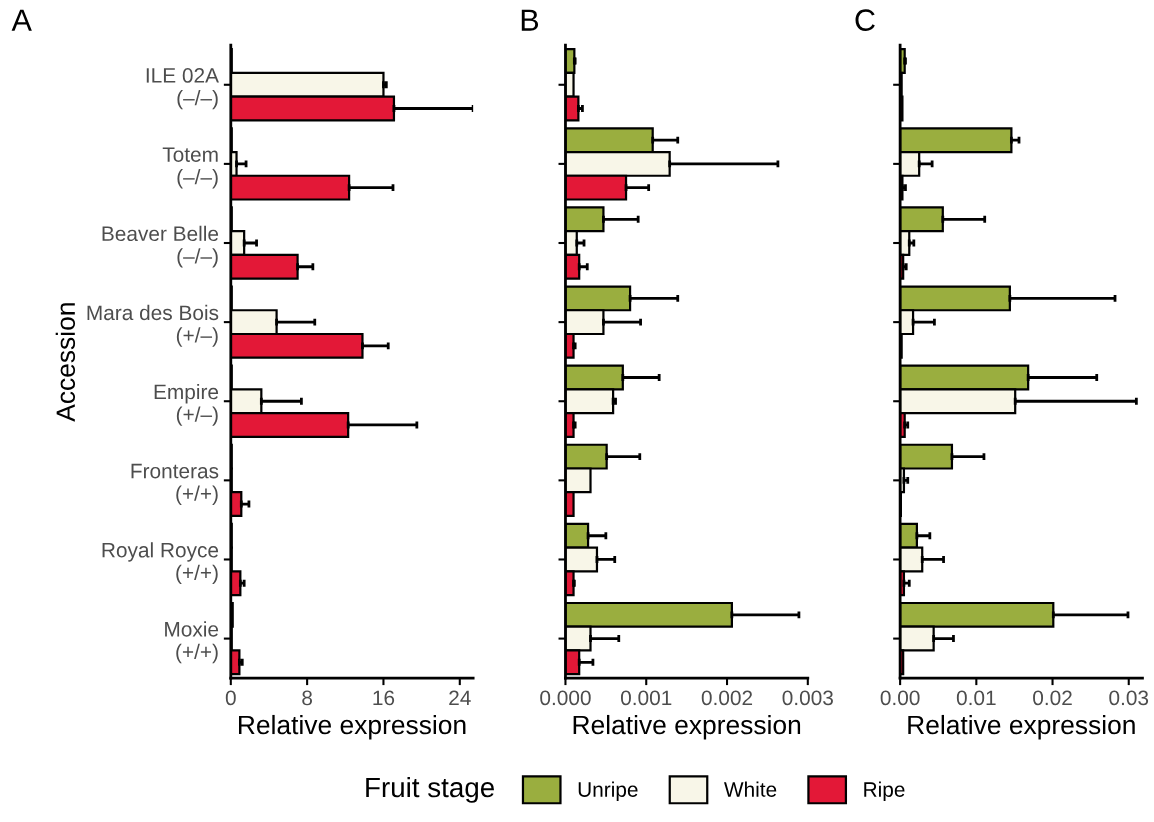  I want to click on x-tick-label: 0.002, so click(727, 698).